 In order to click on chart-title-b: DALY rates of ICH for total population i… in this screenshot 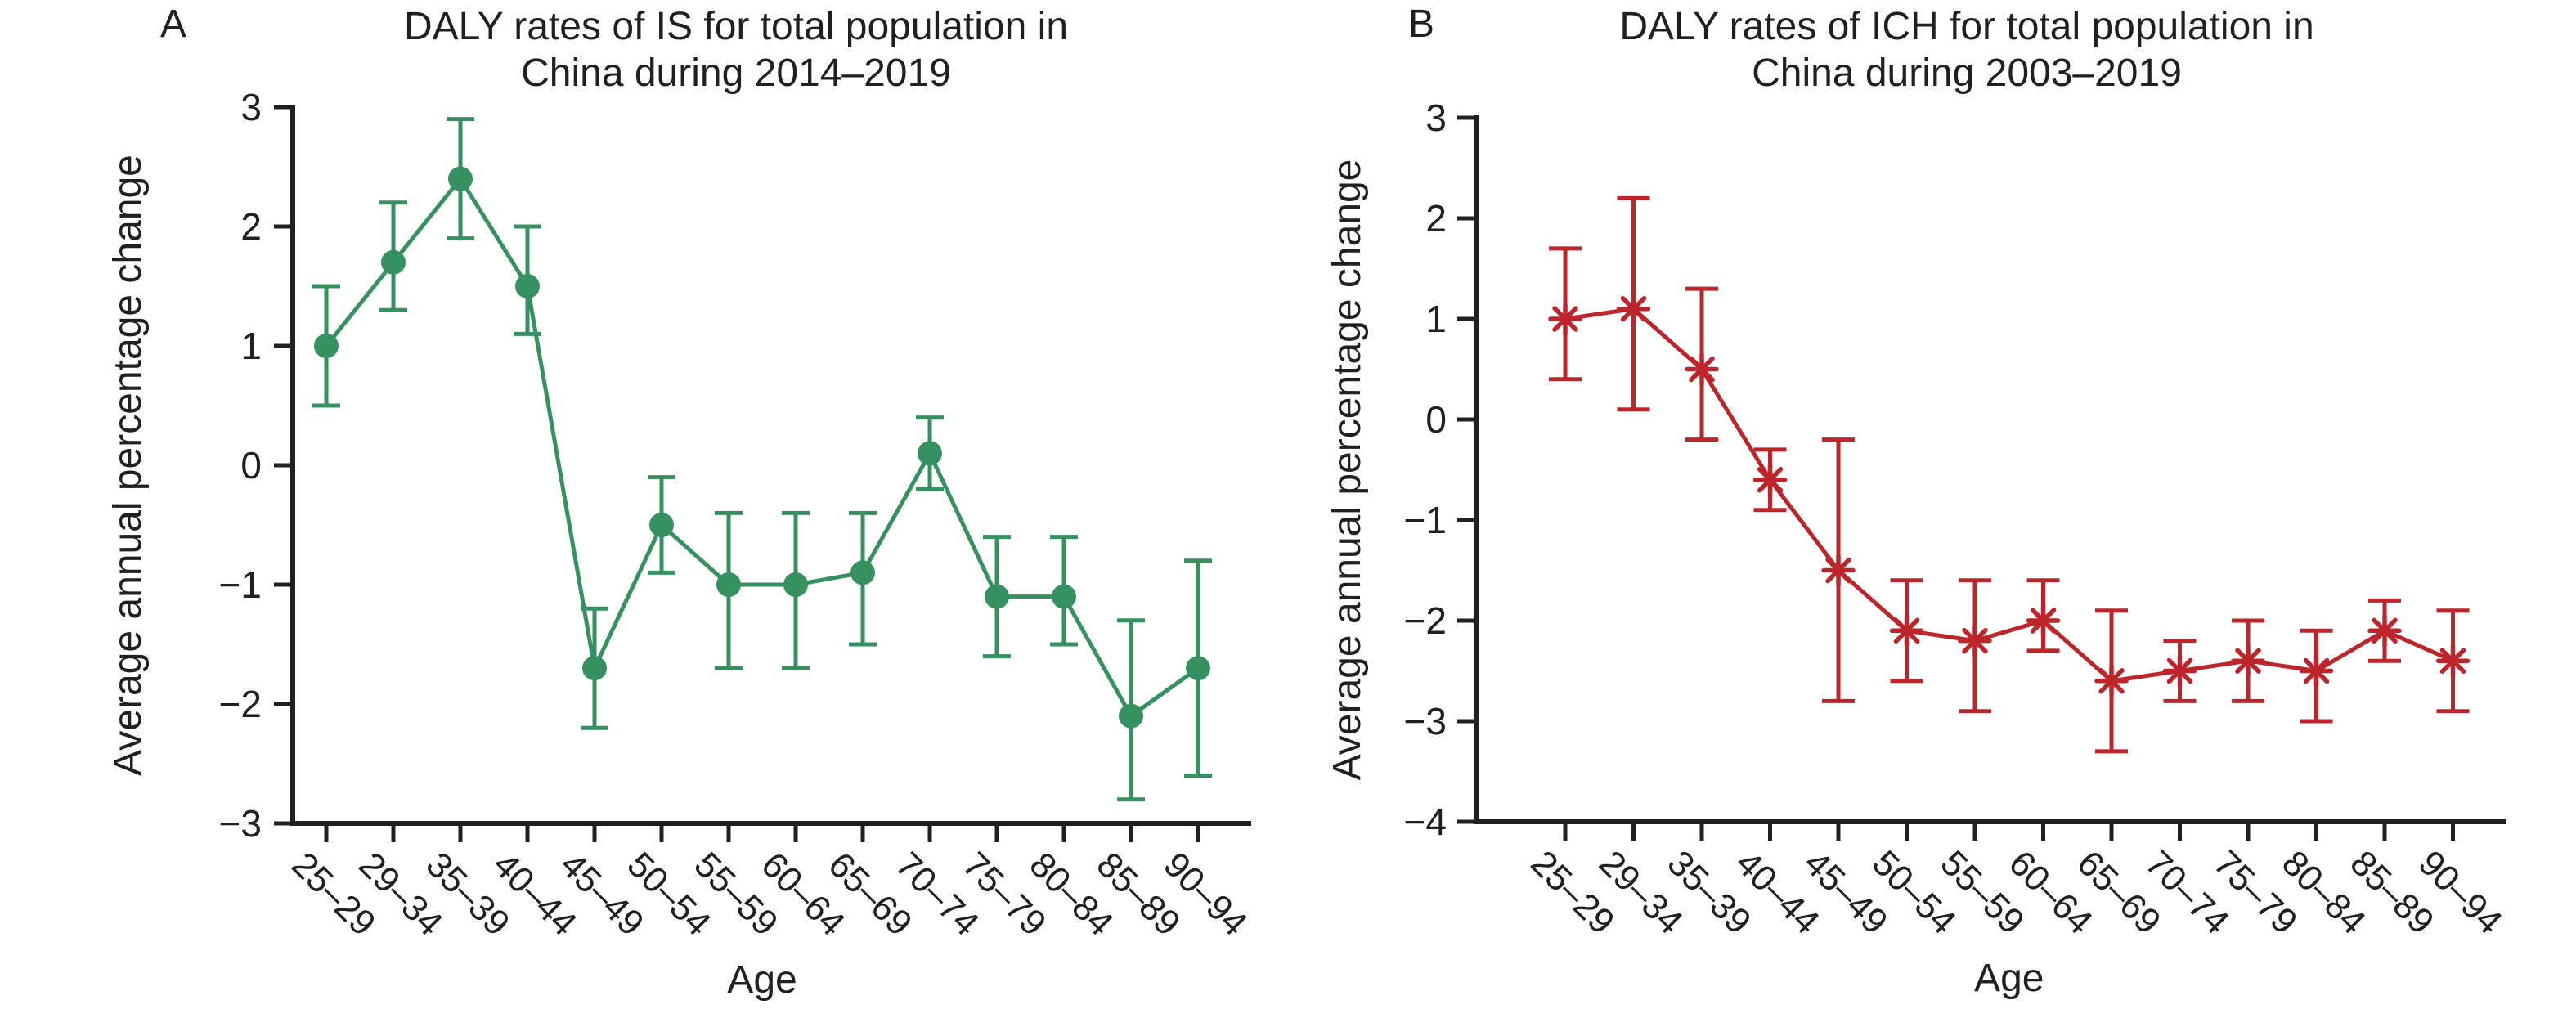, I will do `click(1967, 49)`.